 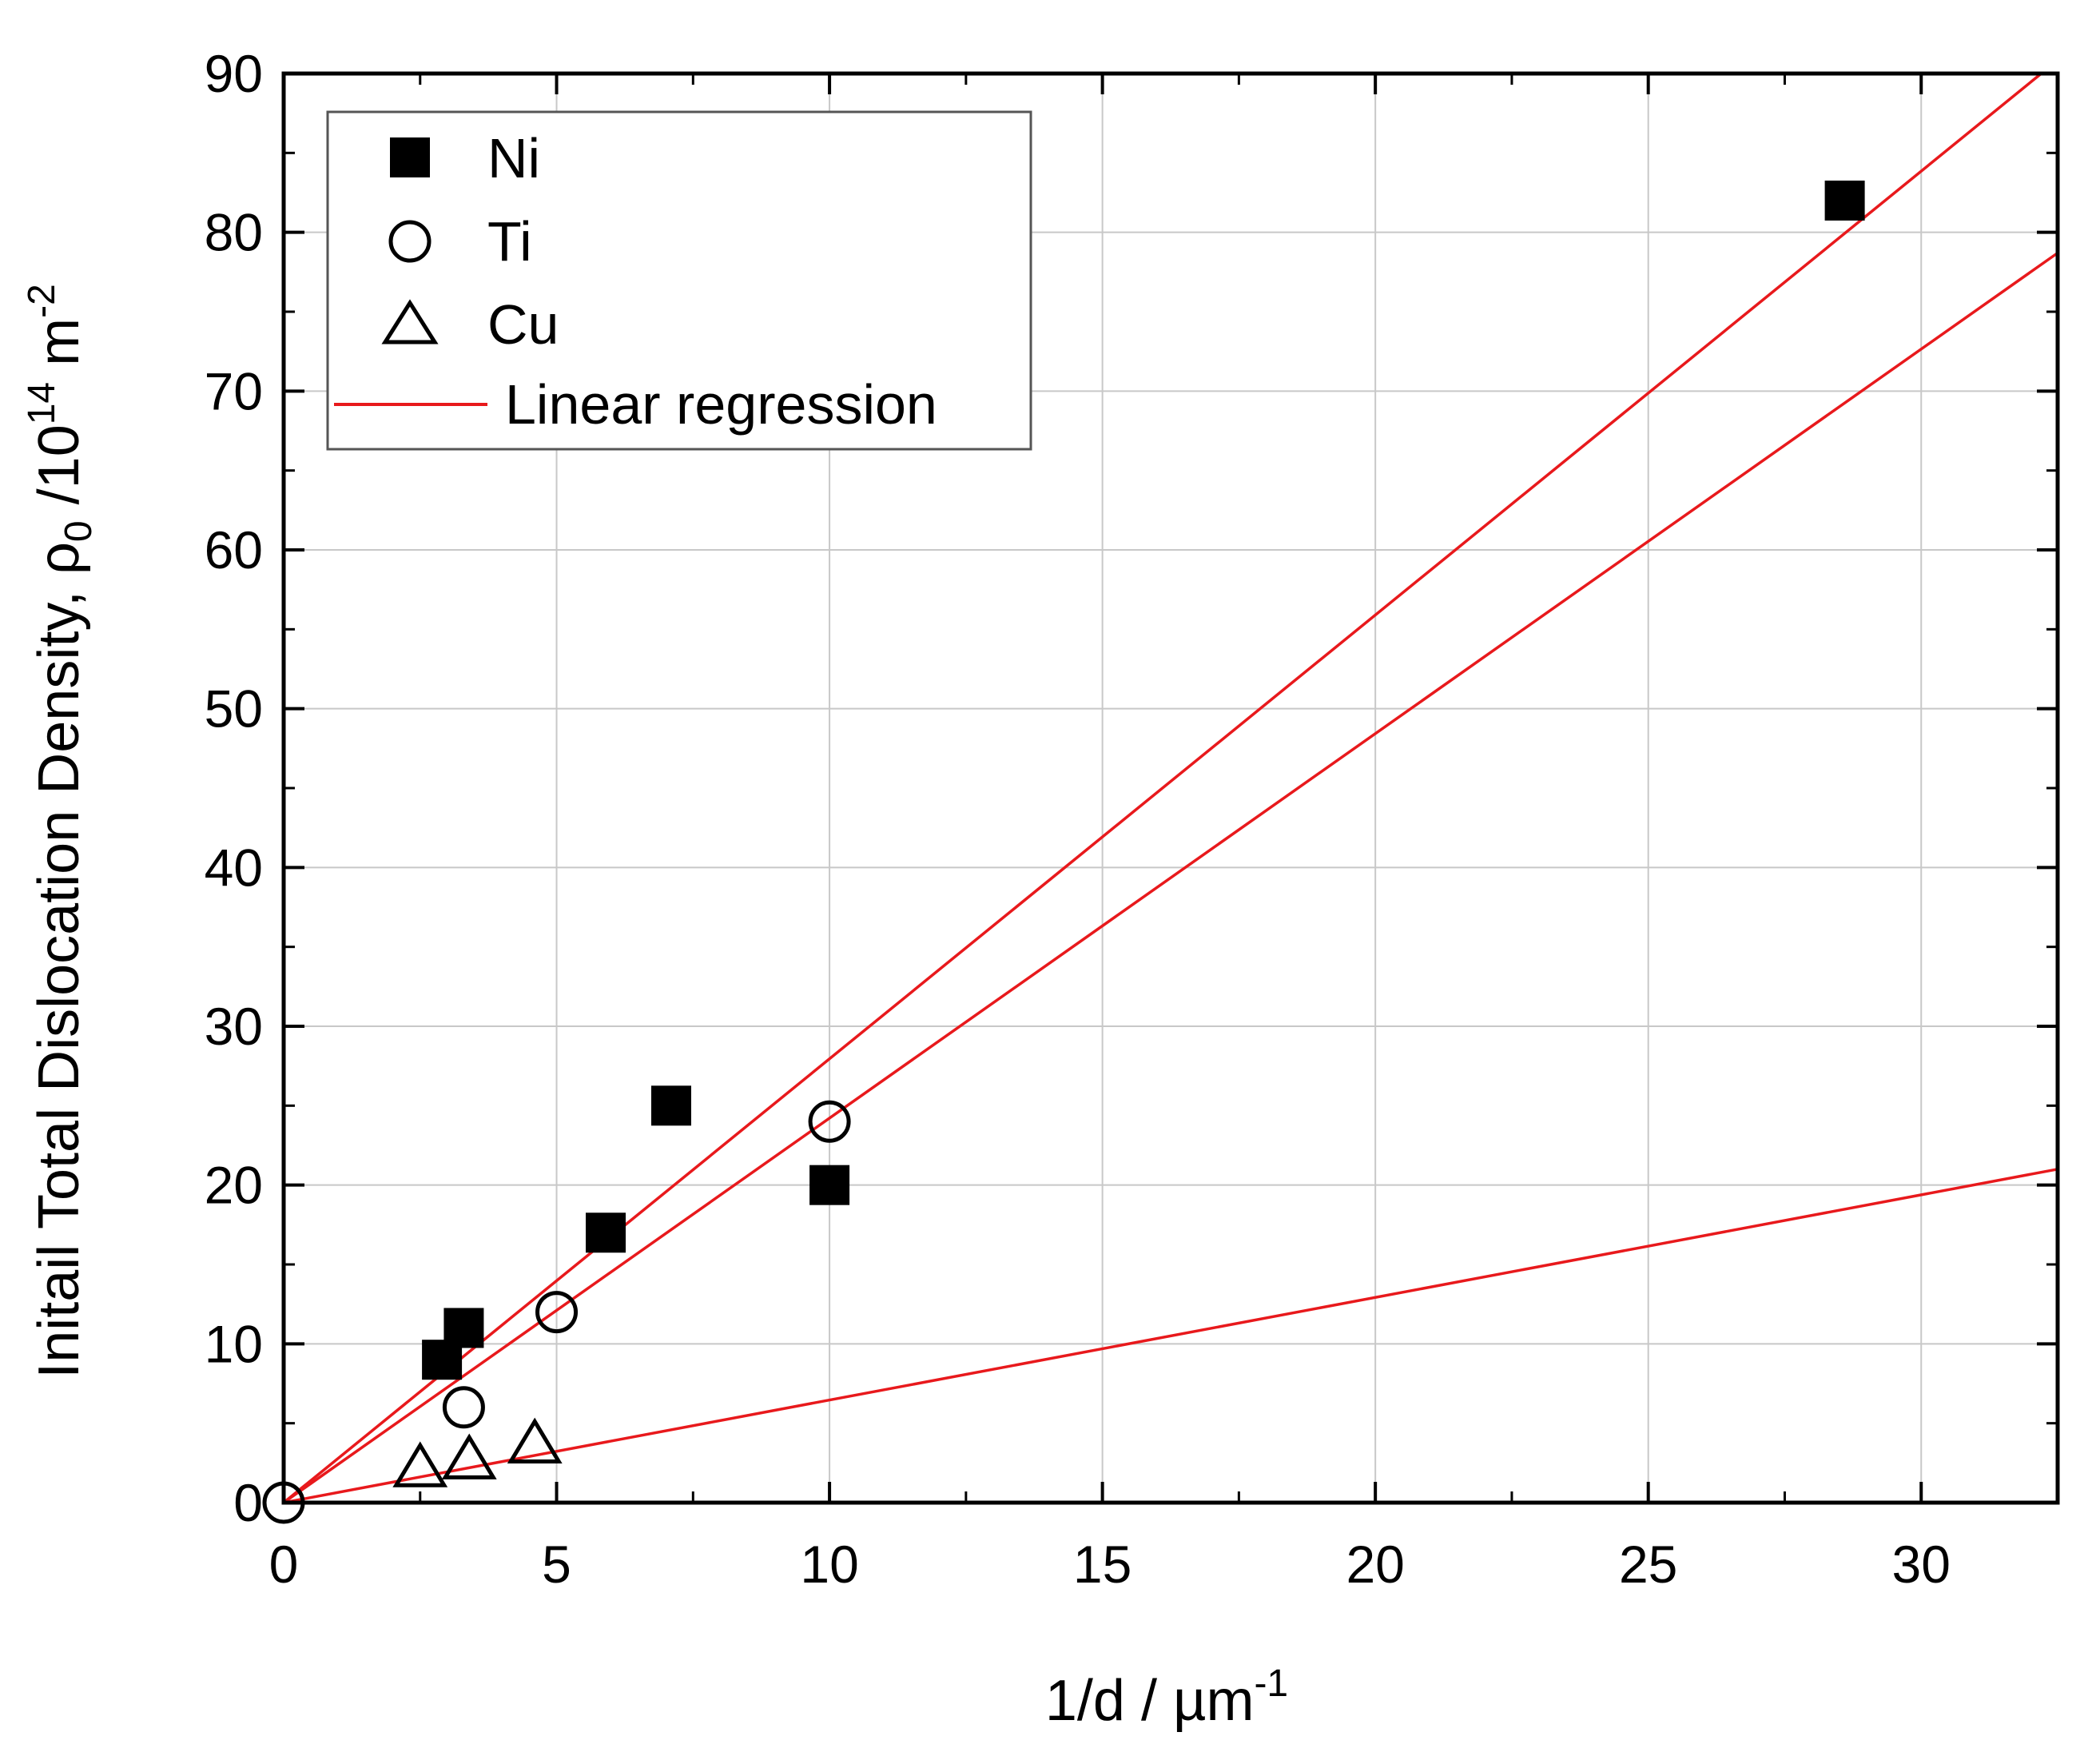 What do you see at coordinates (721, 404) in the screenshot?
I see `legend-label-regression: Linear regression` at bounding box center [721, 404].